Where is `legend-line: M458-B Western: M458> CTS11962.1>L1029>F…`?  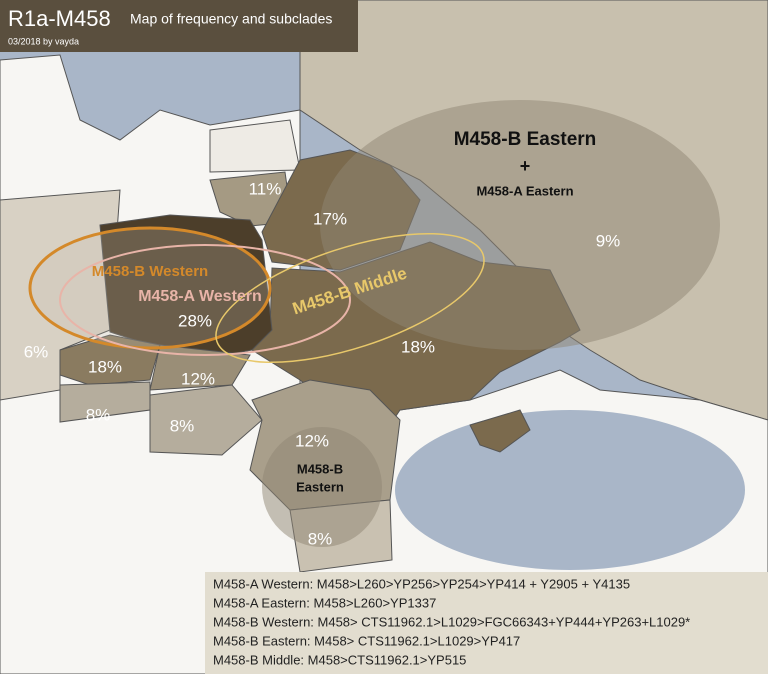
legend-line: M458-B Western: M458> CTS11962.1>L1029>F… is located at coordinates (451, 621).